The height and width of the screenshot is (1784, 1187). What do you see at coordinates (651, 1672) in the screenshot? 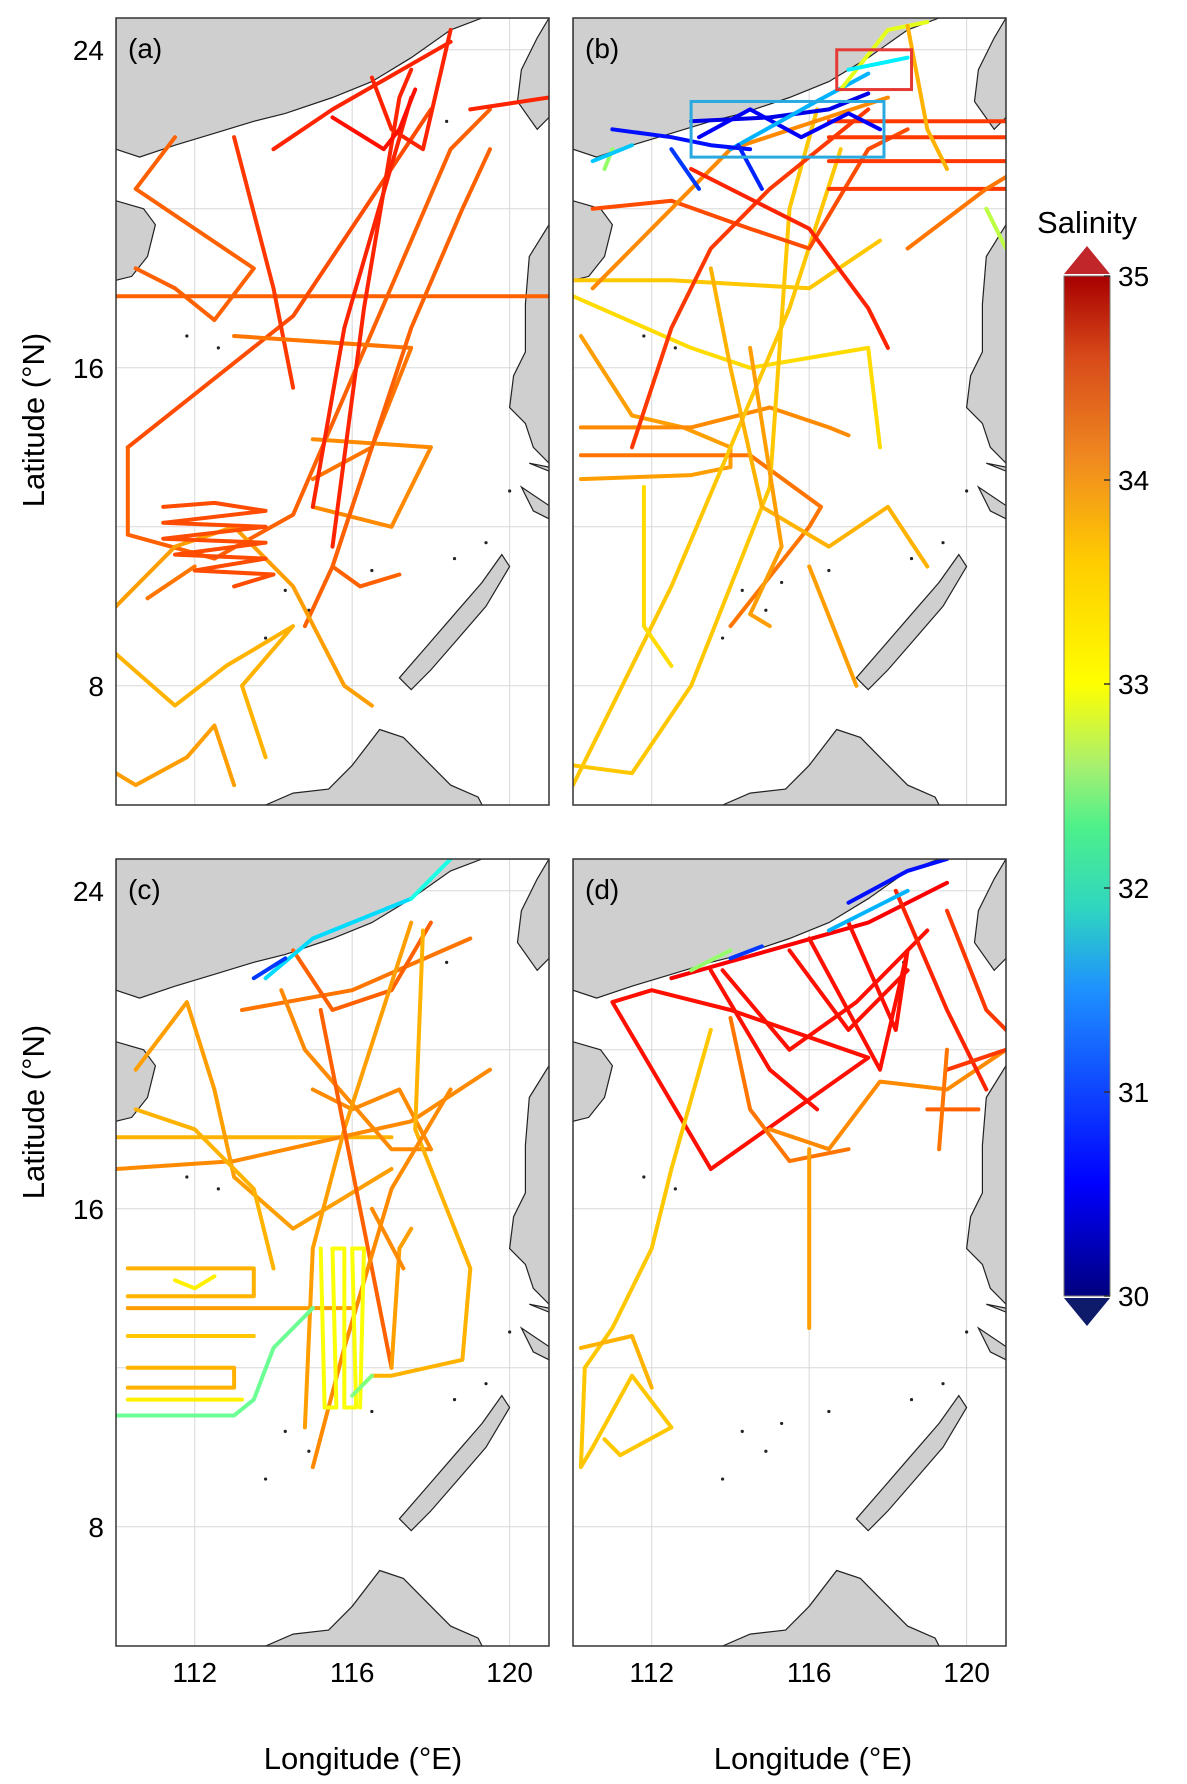
I see `x-tick-label: 112` at bounding box center [651, 1672].